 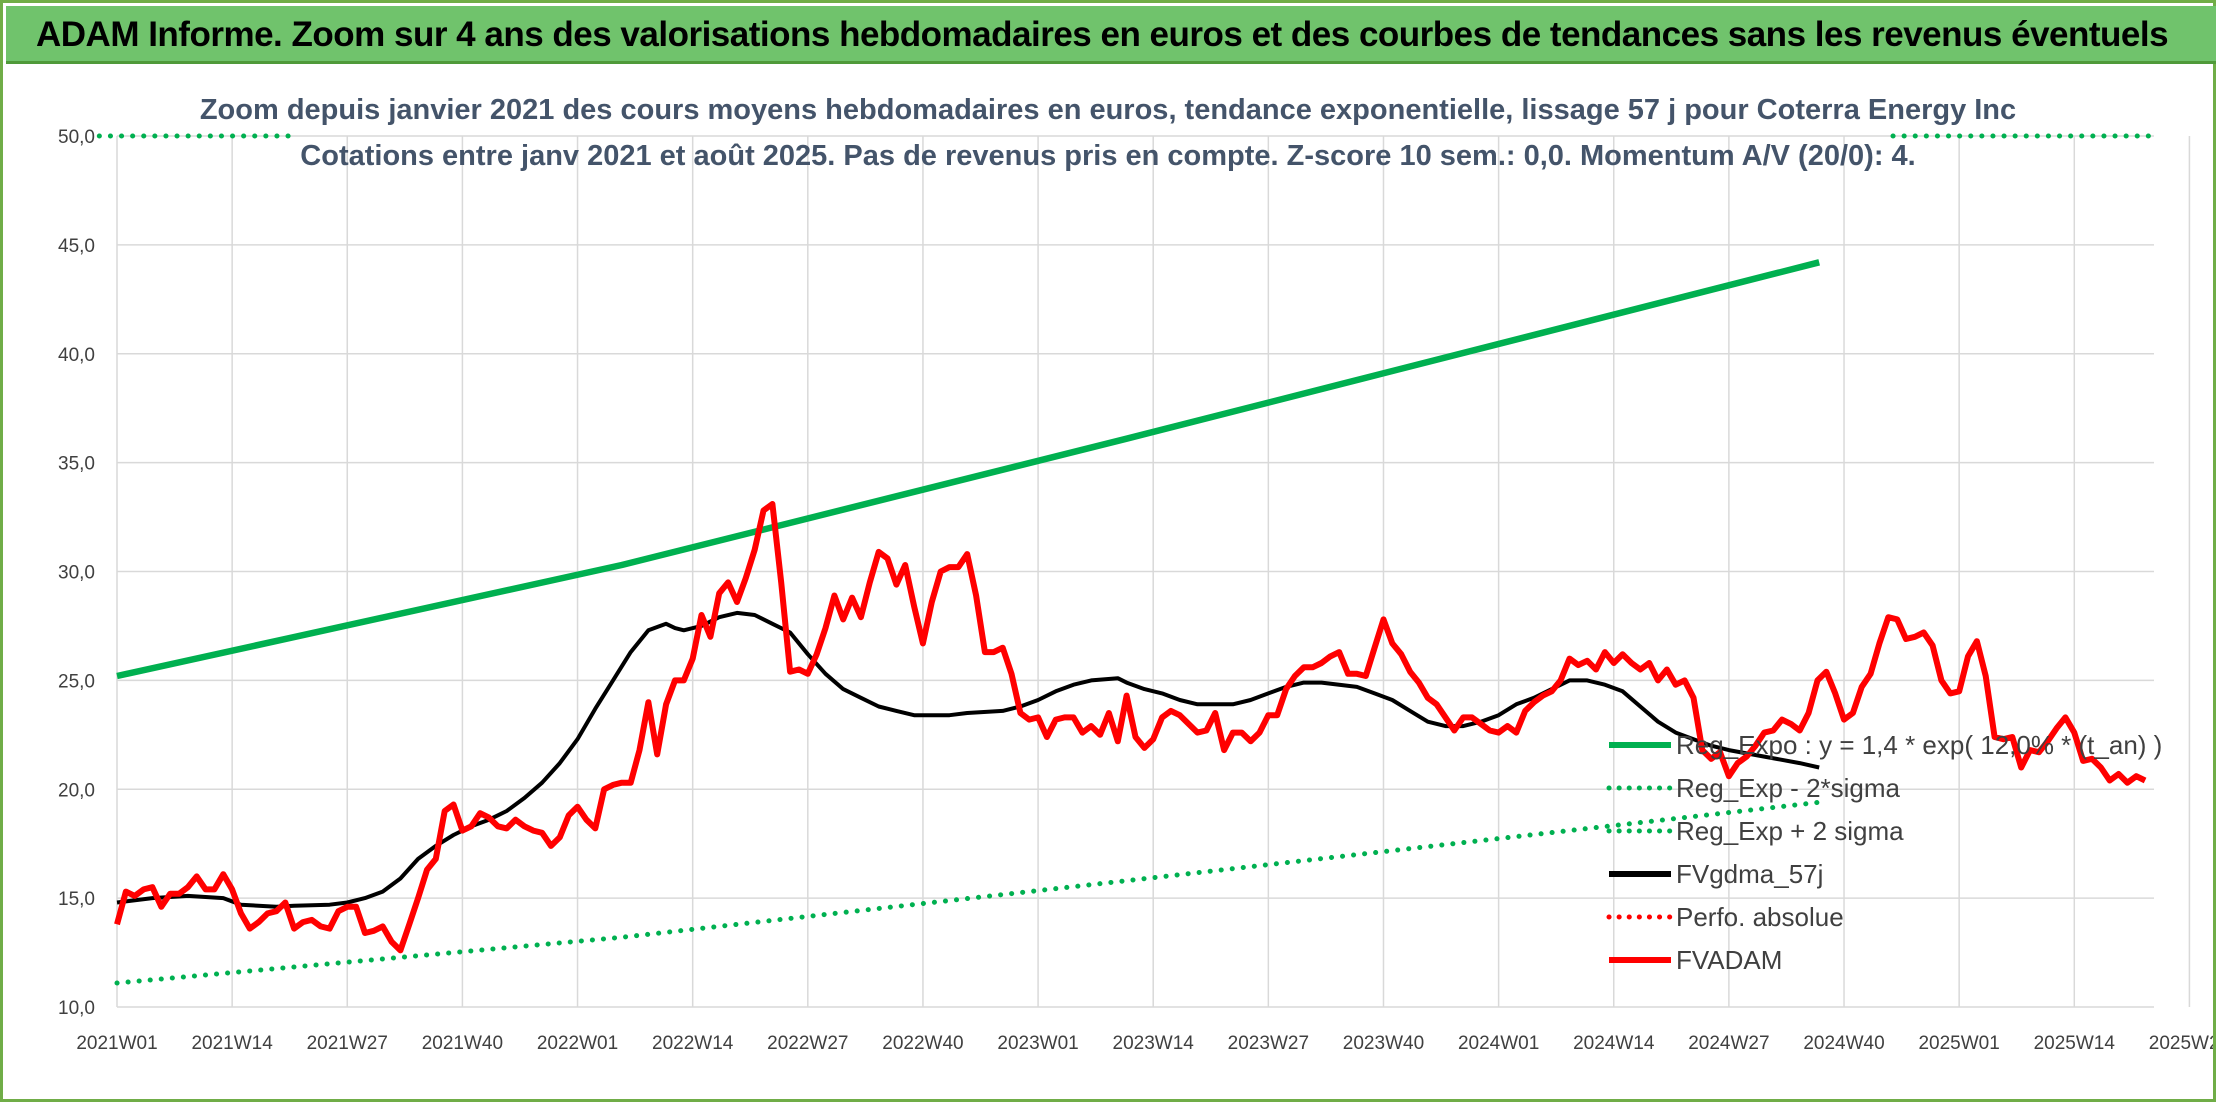 What do you see at coordinates (807, 1043) in the screenshot?
I see `x-tick-label: 2022W27` at bounding box center [807, 1043].